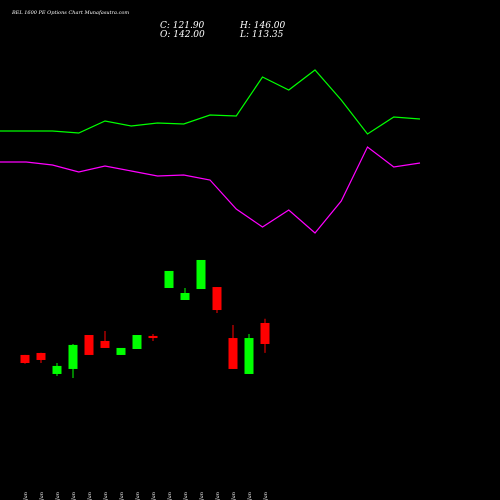 This screenshot has height=500, width=500. Describe the element at coordinates (74, 496) in the screenshot. I see `x-tick-label: 09 Jan` at that location.